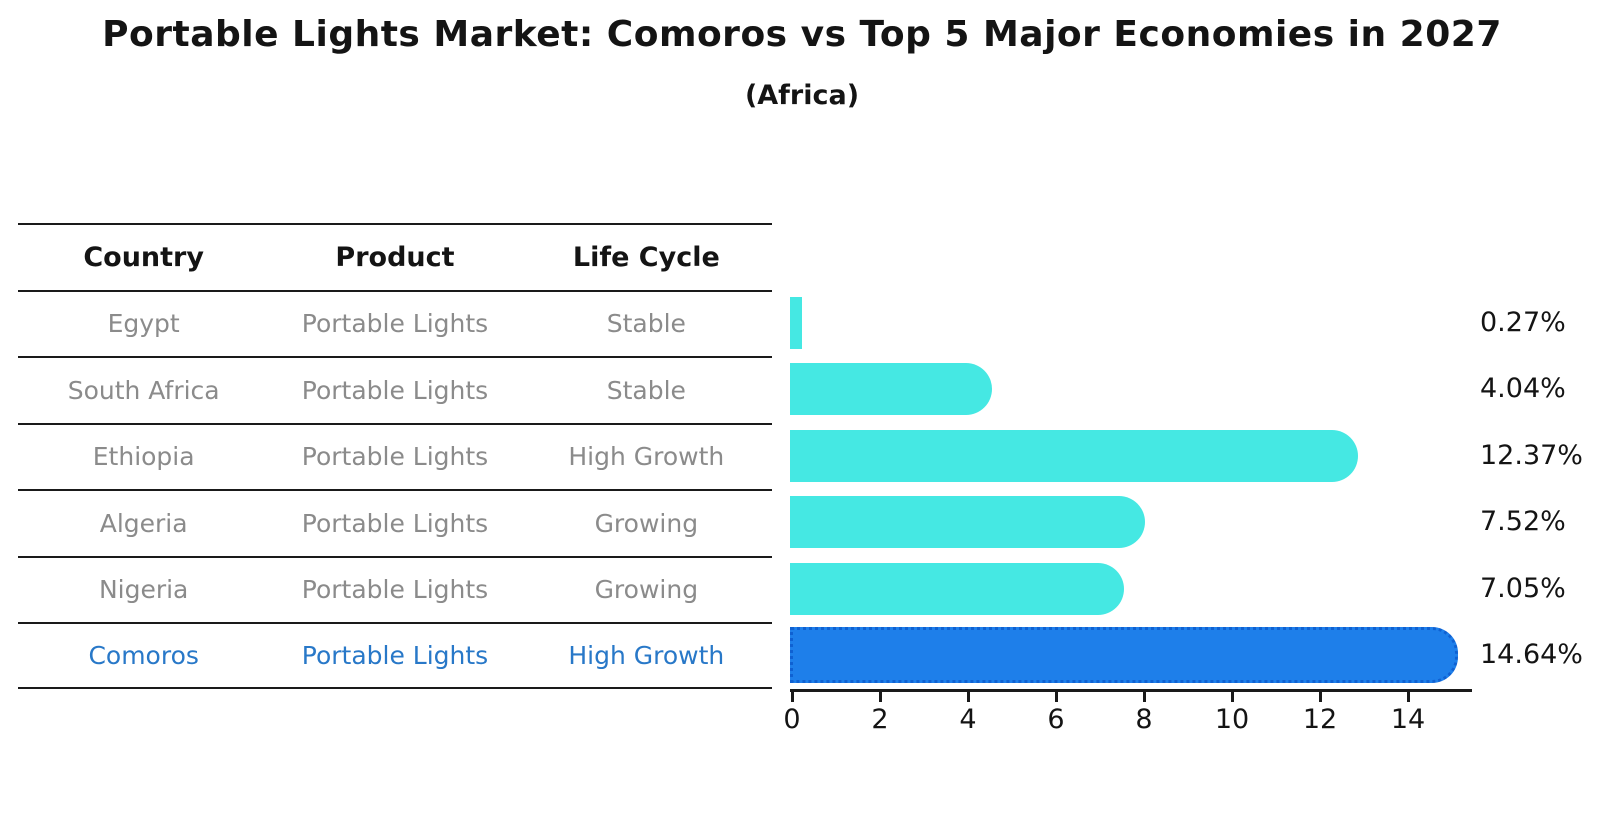  Describe the element at coordinates (802, 95) in the screenshot. I see `chart-subtitle: (Africa)` at that location.